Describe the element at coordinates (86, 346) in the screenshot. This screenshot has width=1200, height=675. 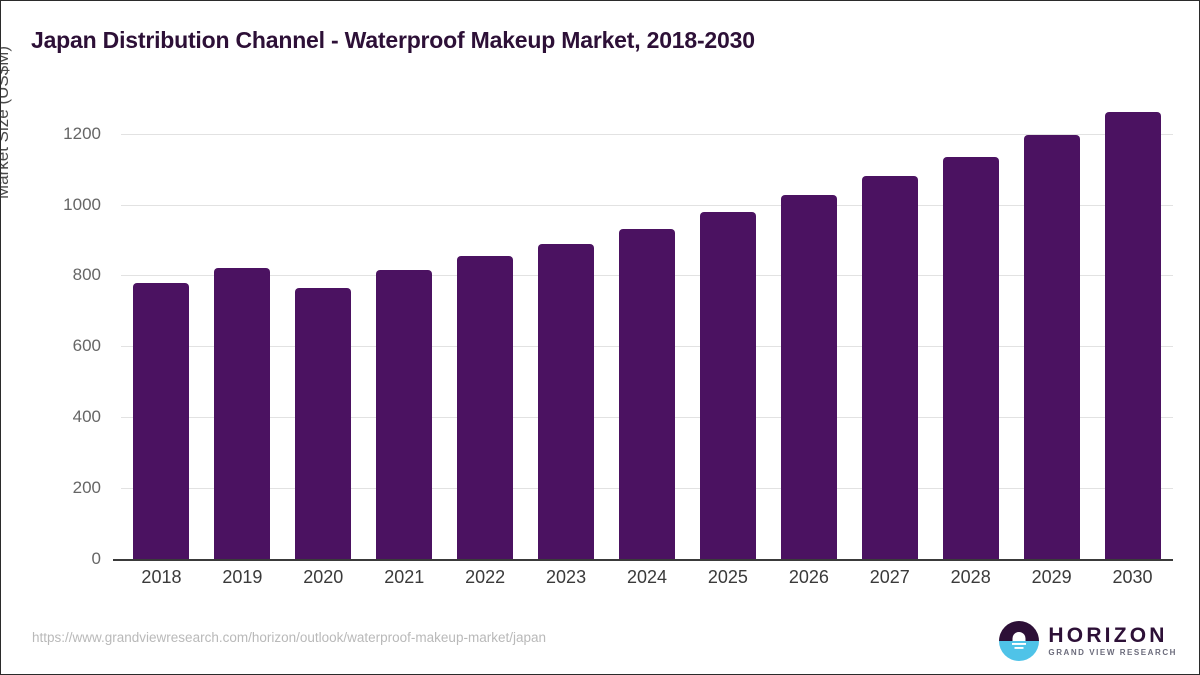
I see `y-tick-label: 600` at that location.